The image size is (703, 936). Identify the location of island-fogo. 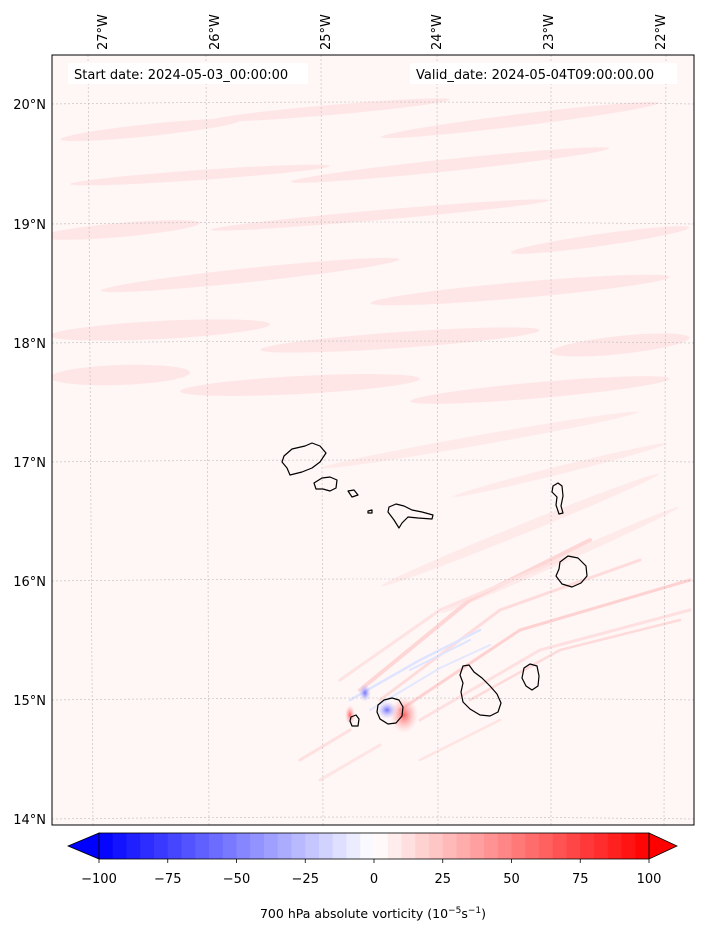
(390, 711).